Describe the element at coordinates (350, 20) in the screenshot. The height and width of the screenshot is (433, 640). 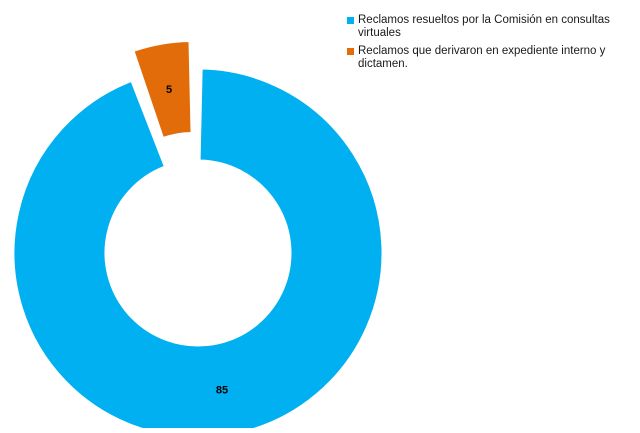
I see `legend-swatch-resueltos` at that location.